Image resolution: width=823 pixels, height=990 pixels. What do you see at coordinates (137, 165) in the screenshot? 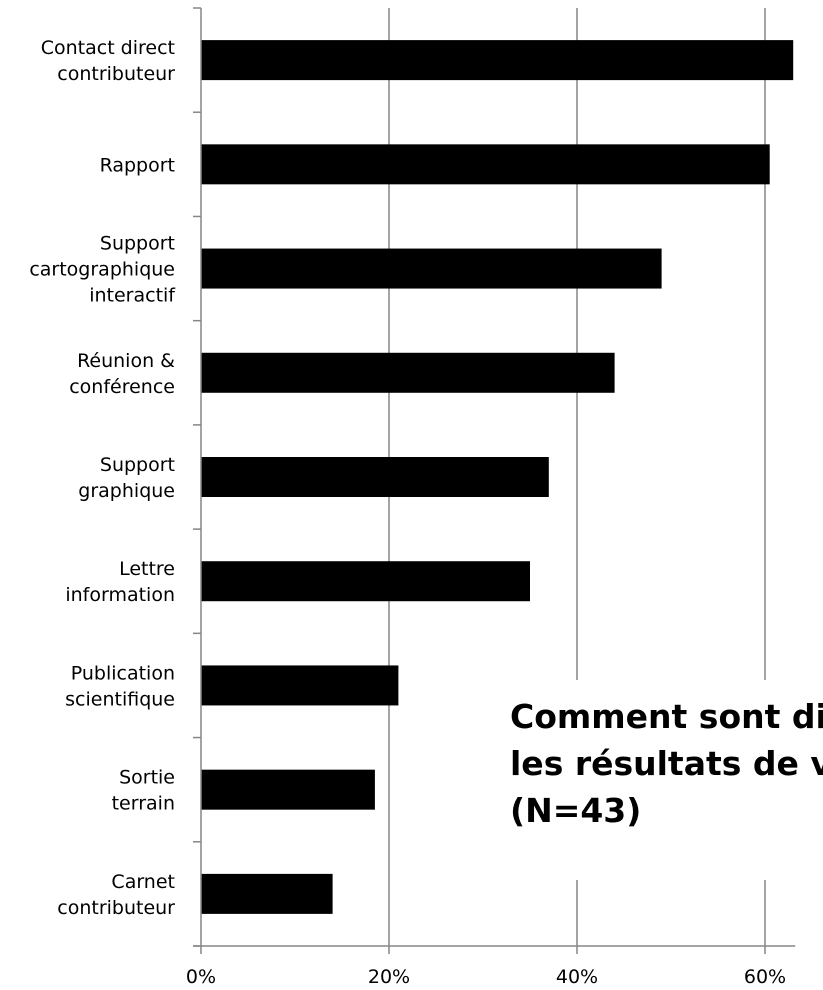
I see `category-label: Rapport` at bounding box center [137, 165].